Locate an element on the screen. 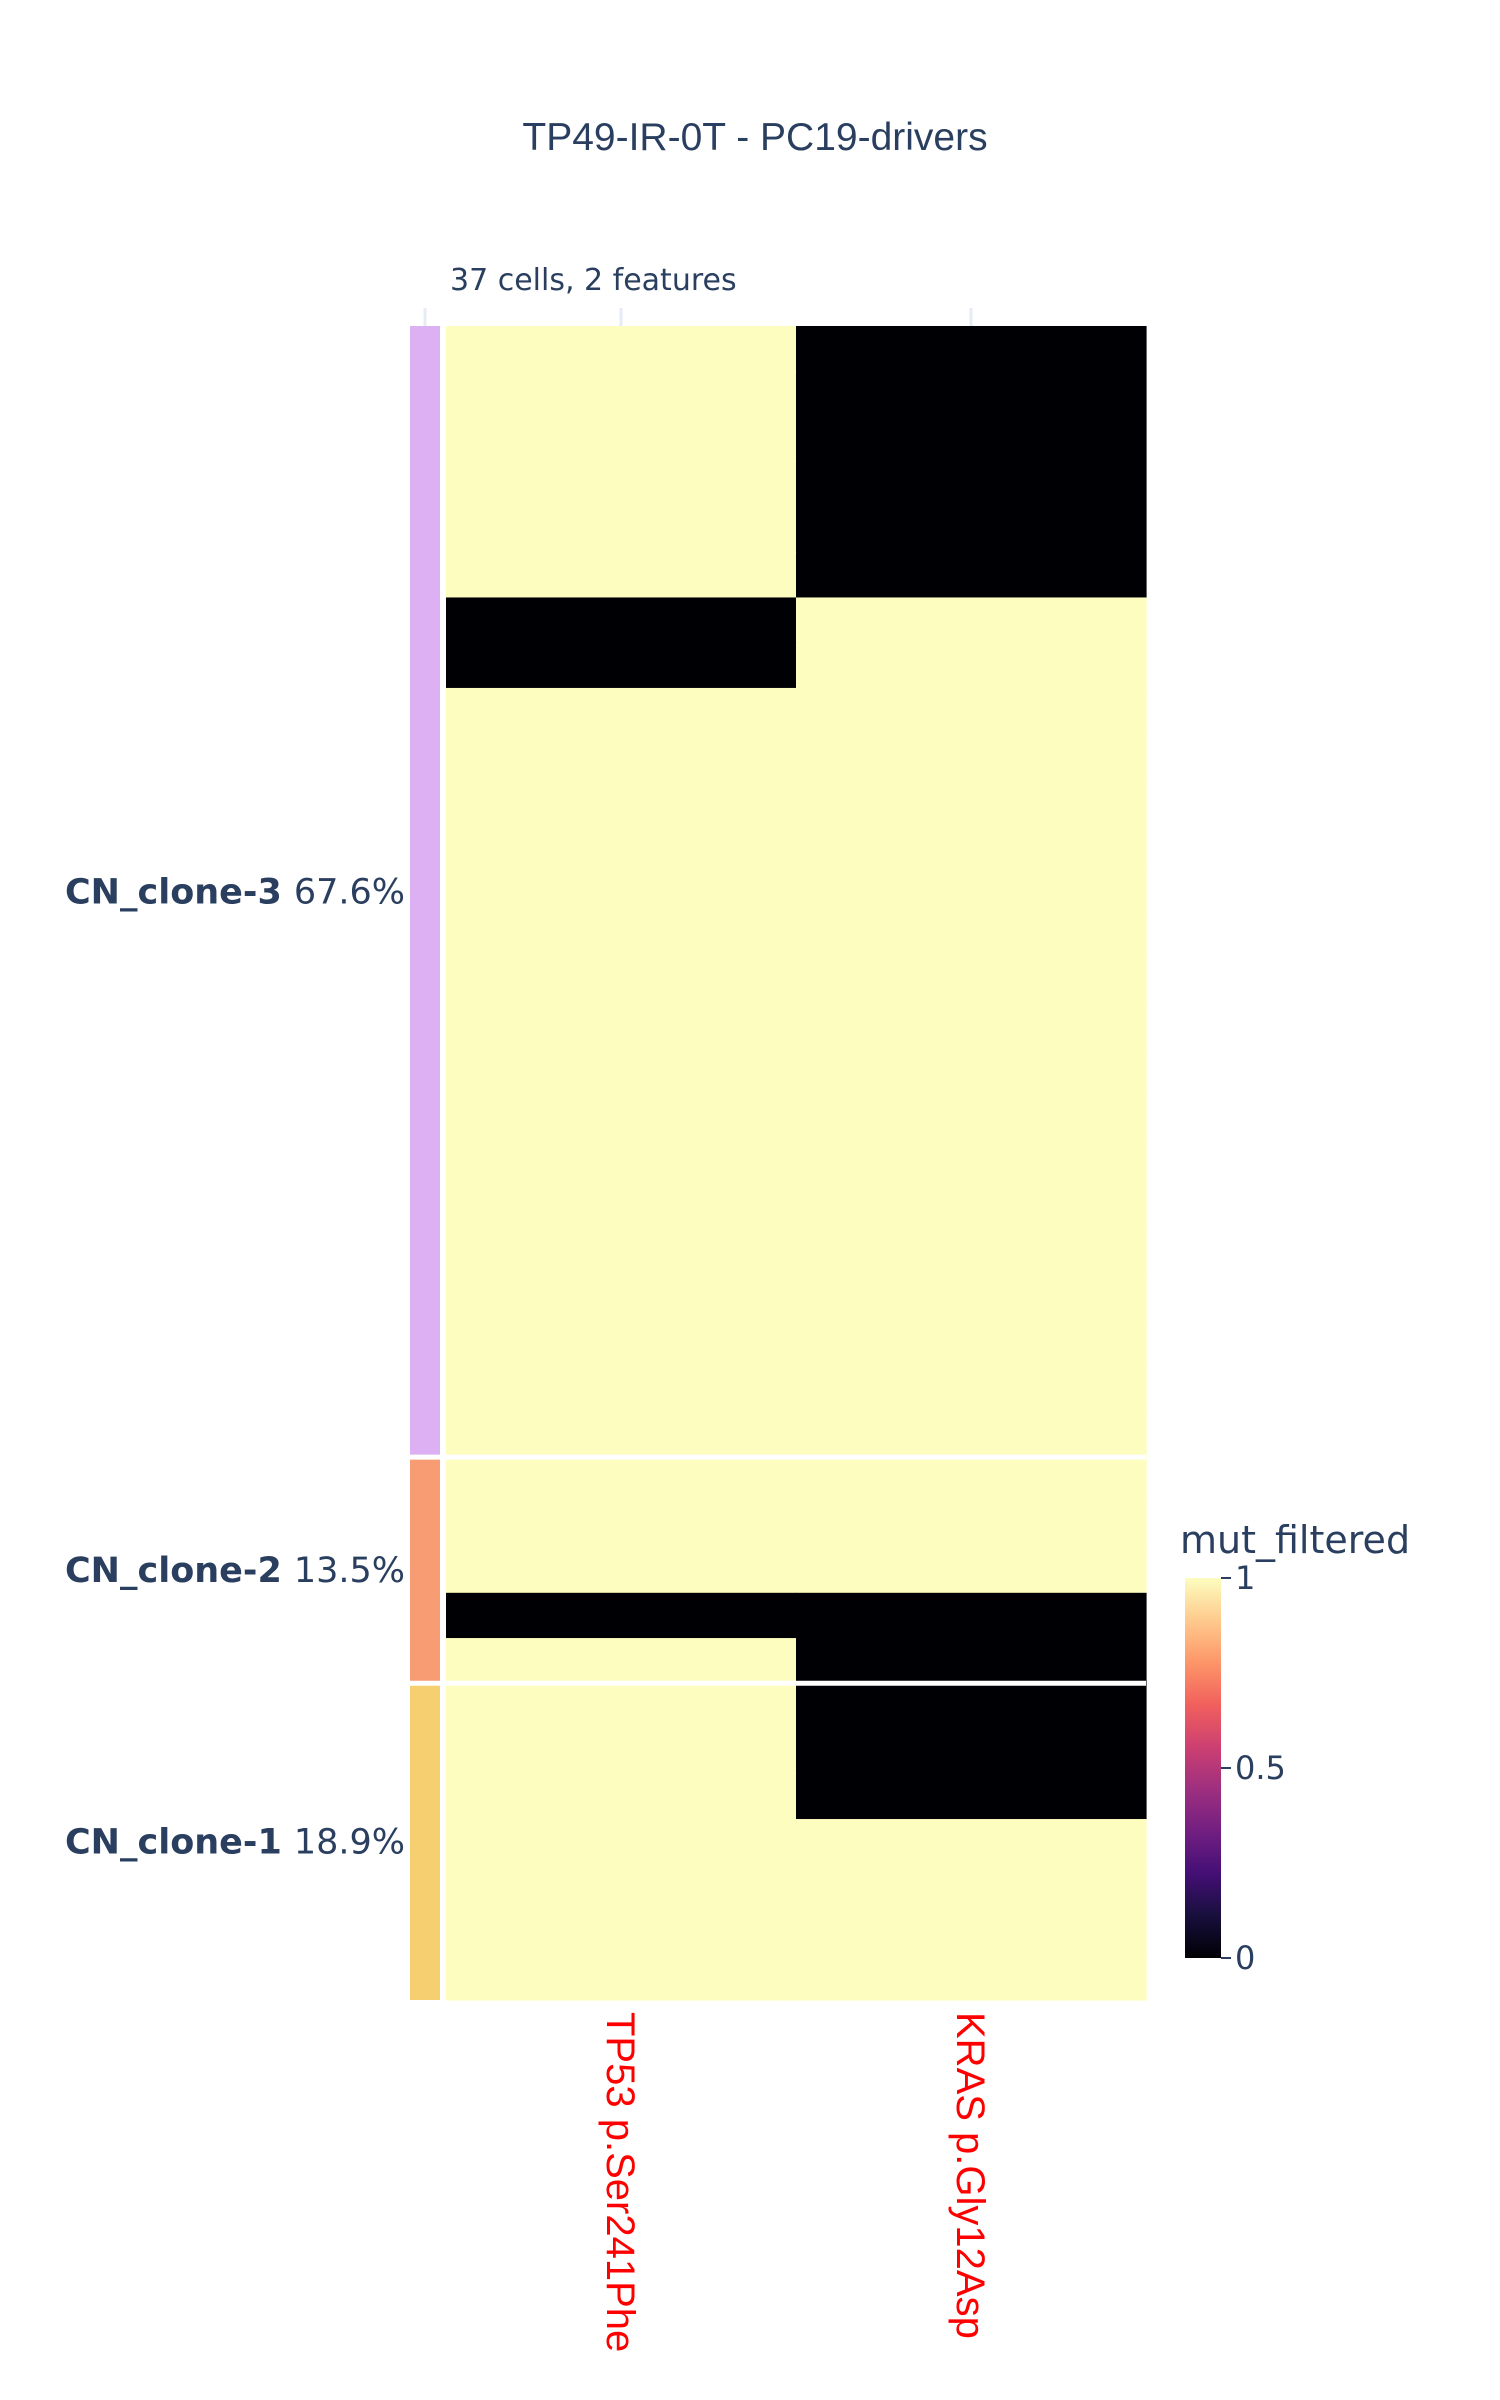 This screenshot has height=2400, width=1500. chart-title: TP49-IR-0T - PC19-drivers is located at coordinates (754, 137).